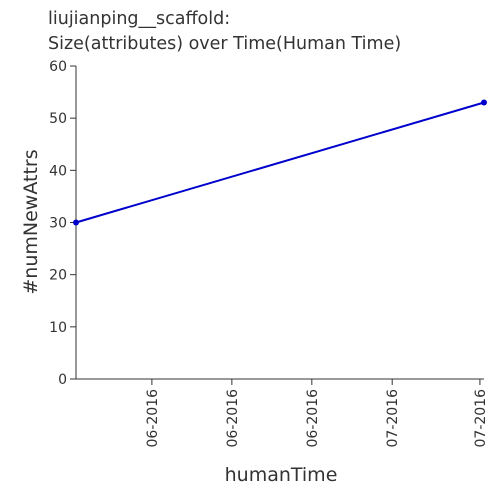 The height and width of the screenshot is (500, 500). Describe the element at coordinates (58, 224) in the screenshot. I see `y-tick-label: 30` at that location.